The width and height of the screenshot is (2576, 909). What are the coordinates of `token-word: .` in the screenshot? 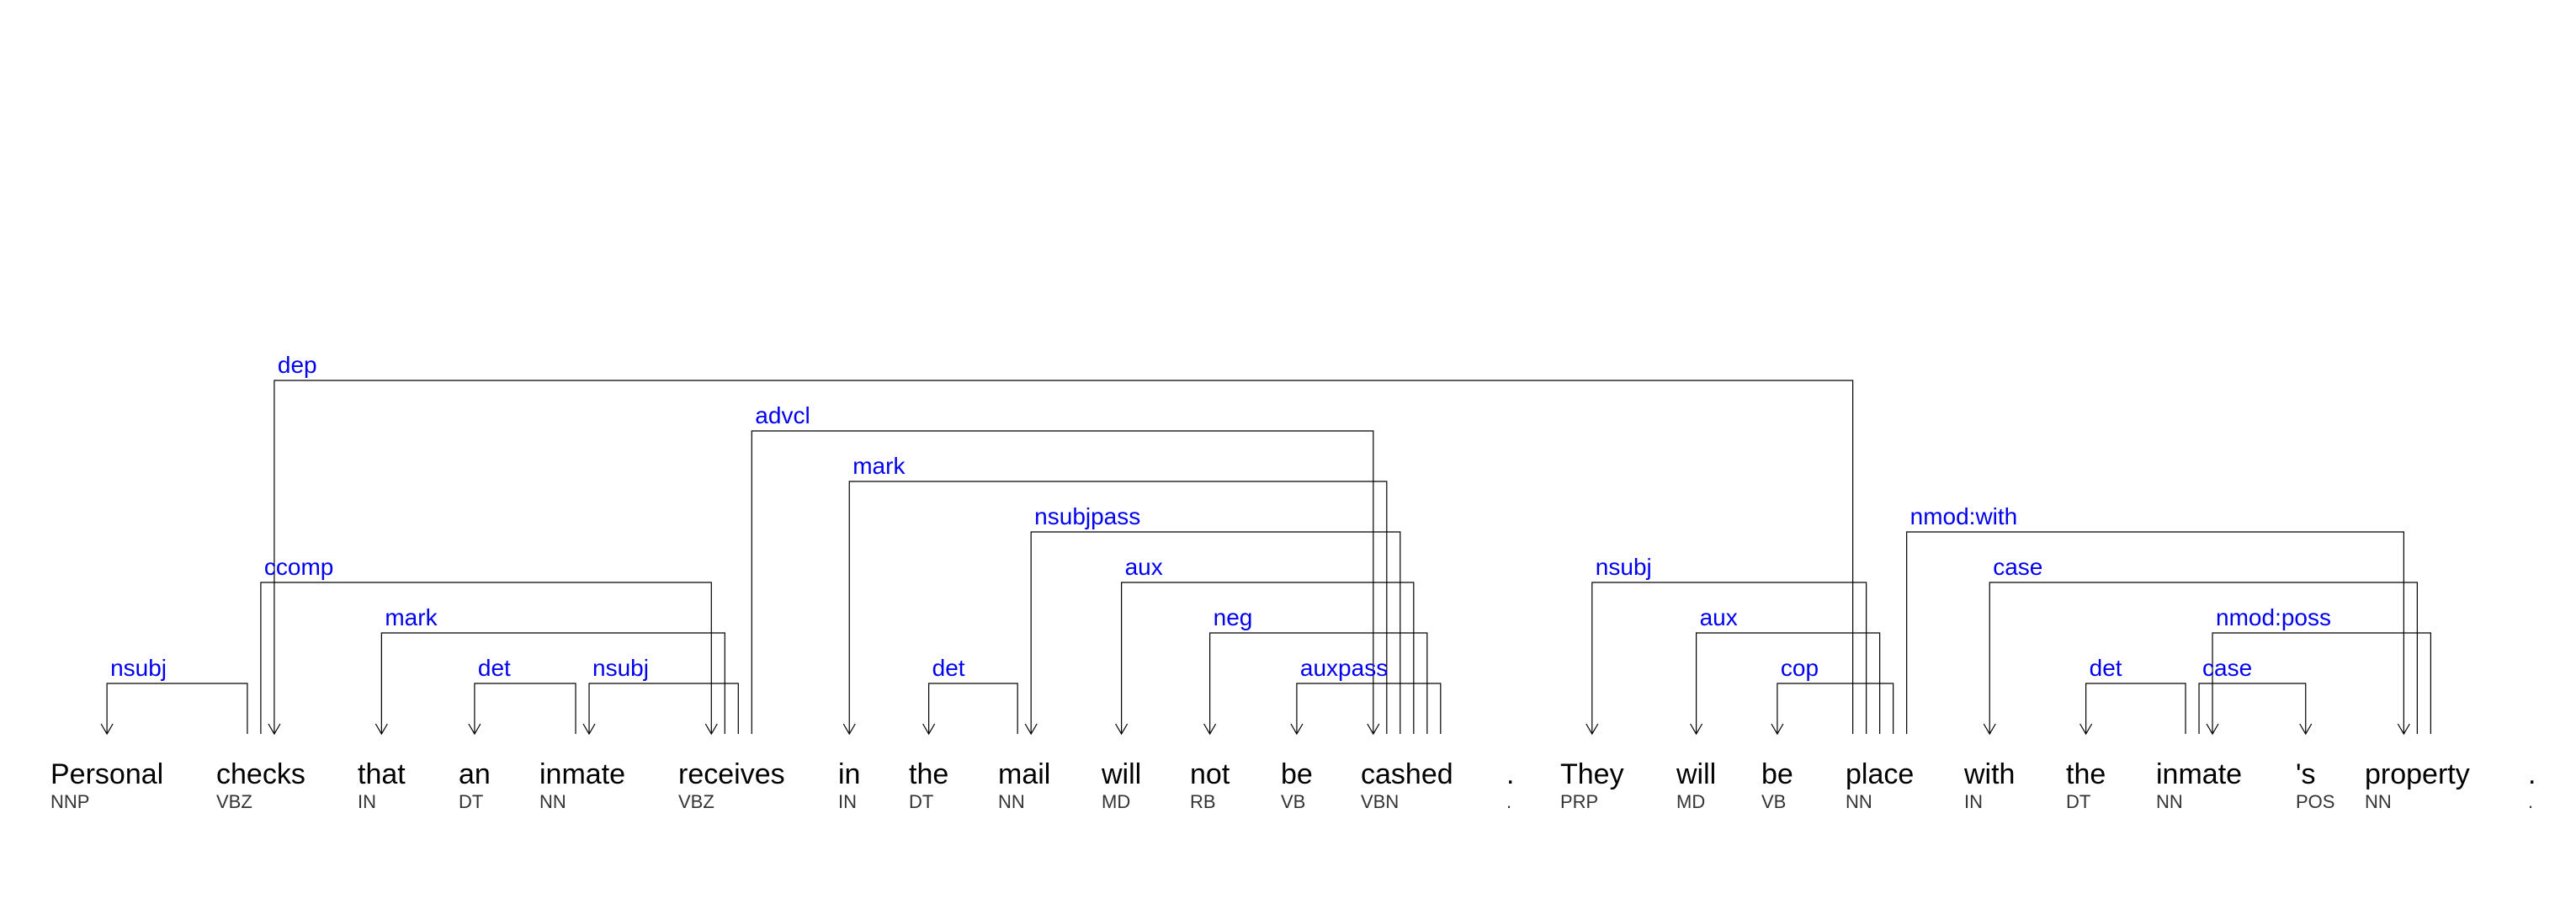 It's located at (2532, 774).